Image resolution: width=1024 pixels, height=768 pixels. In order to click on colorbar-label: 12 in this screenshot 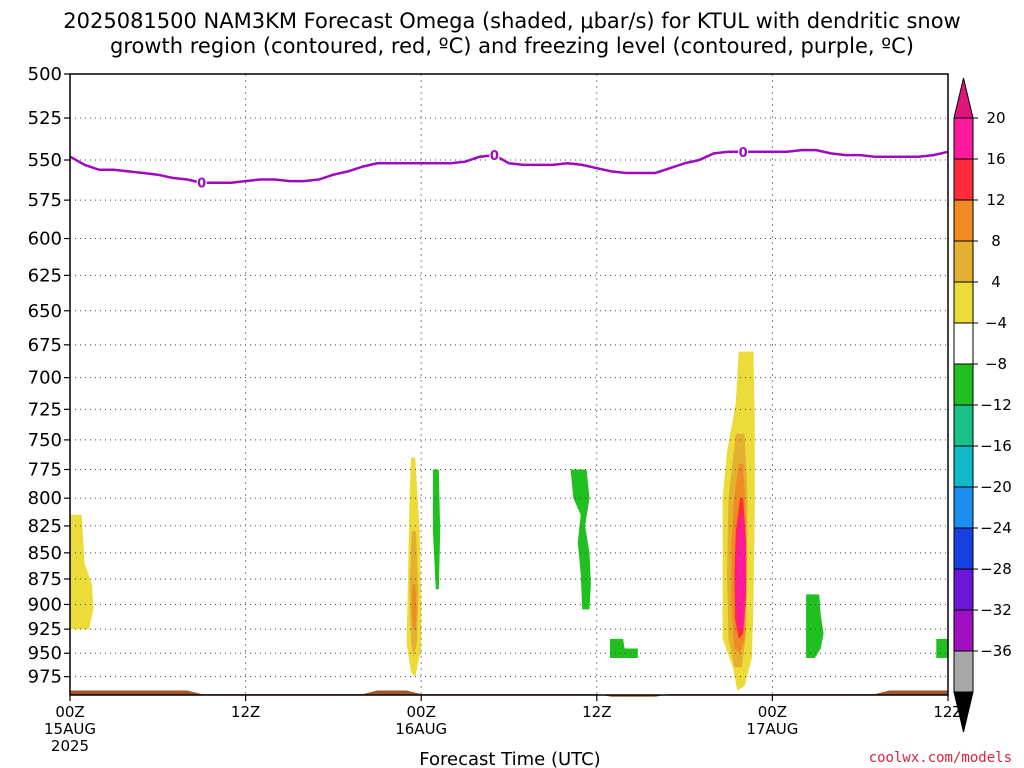, I will do `click(995, 200)`.